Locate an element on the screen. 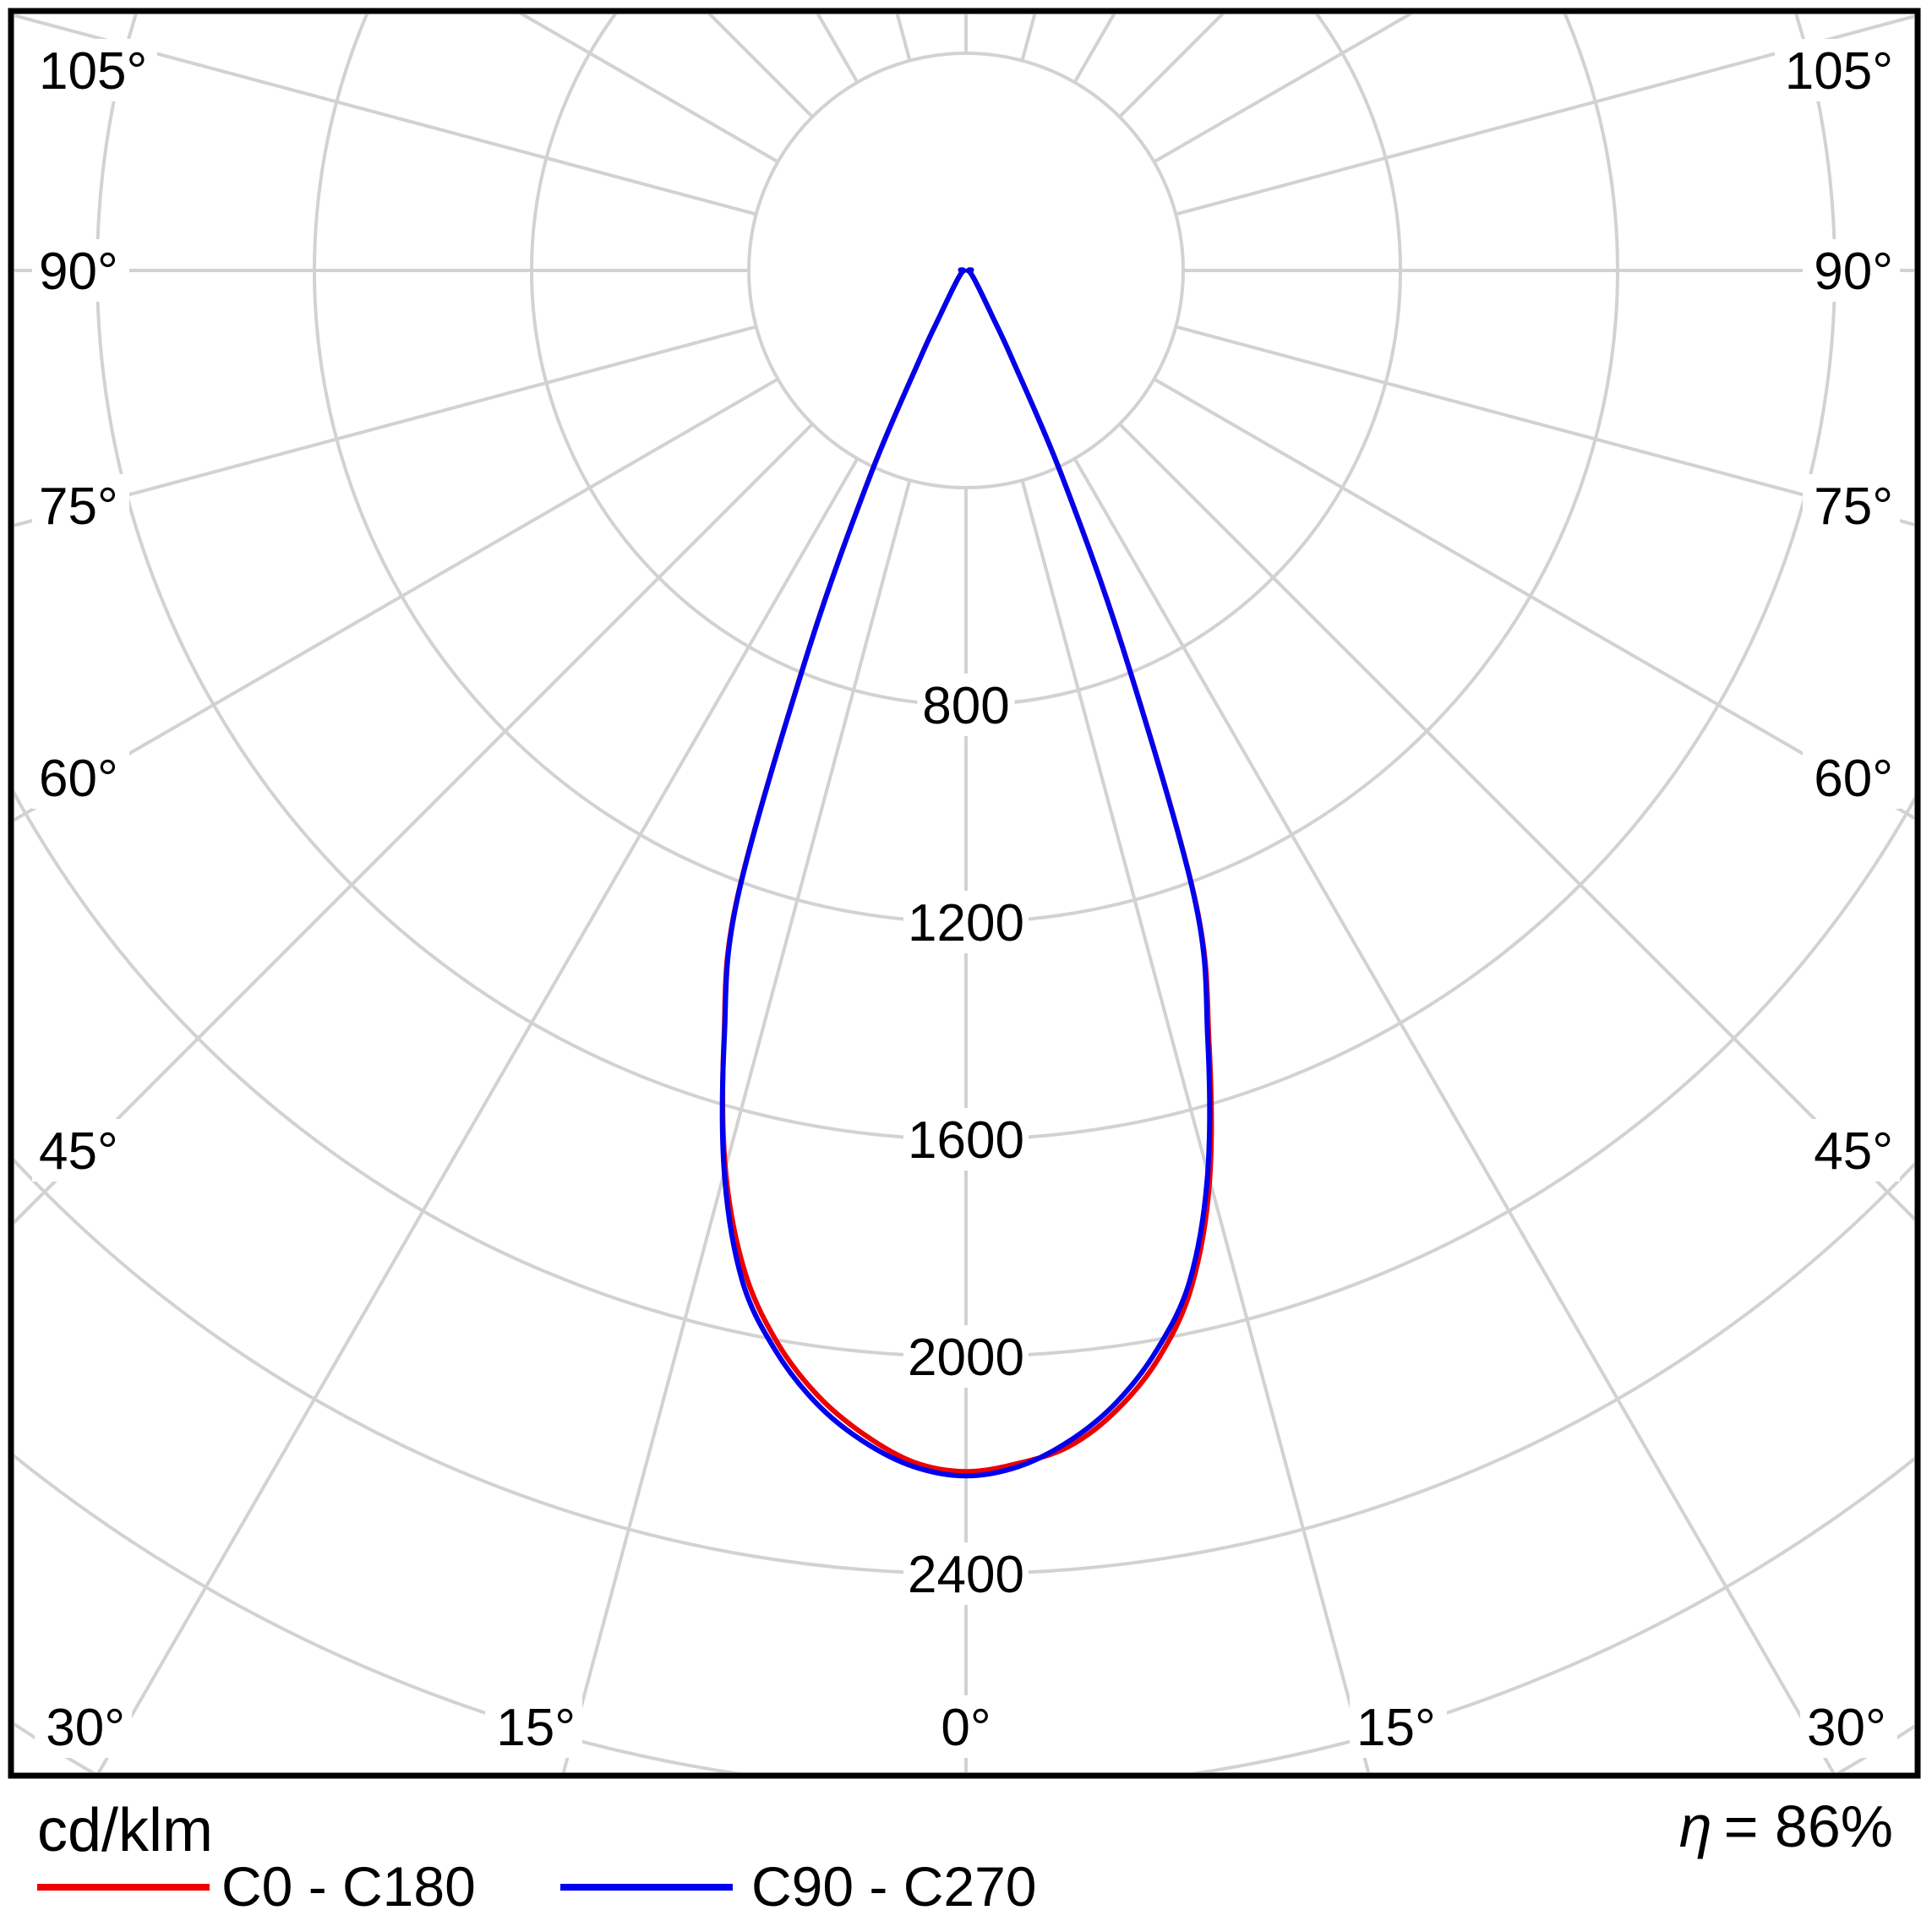 The width and height of the screenshot is (1932, 1932). angle-label-right-45: 45° is located at coordinates (1853, 1151).